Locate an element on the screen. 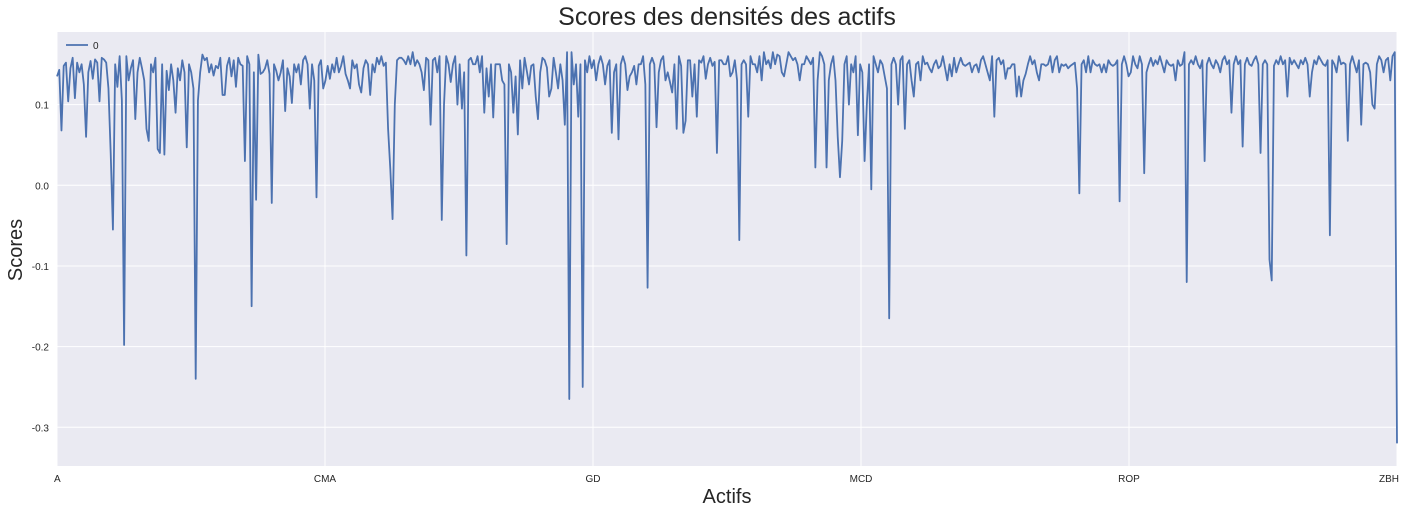  x-tick-label: MCD is located at coordinates (861, 479).